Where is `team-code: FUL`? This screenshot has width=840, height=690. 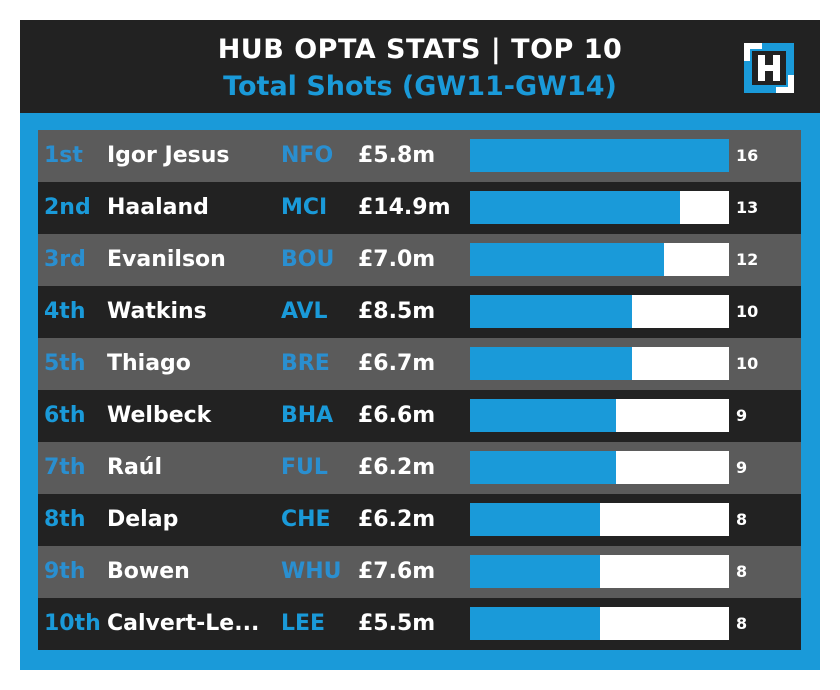 team-code: FUL is located at coordinates (304, 467).